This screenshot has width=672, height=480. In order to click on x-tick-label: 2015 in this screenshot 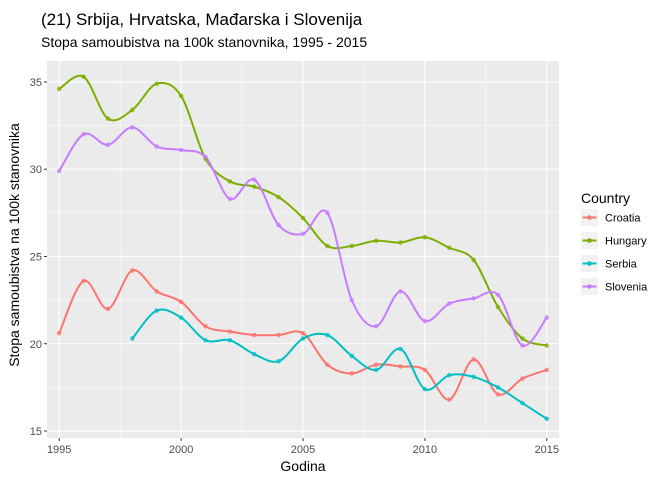, I will do `click(547, 450)`.